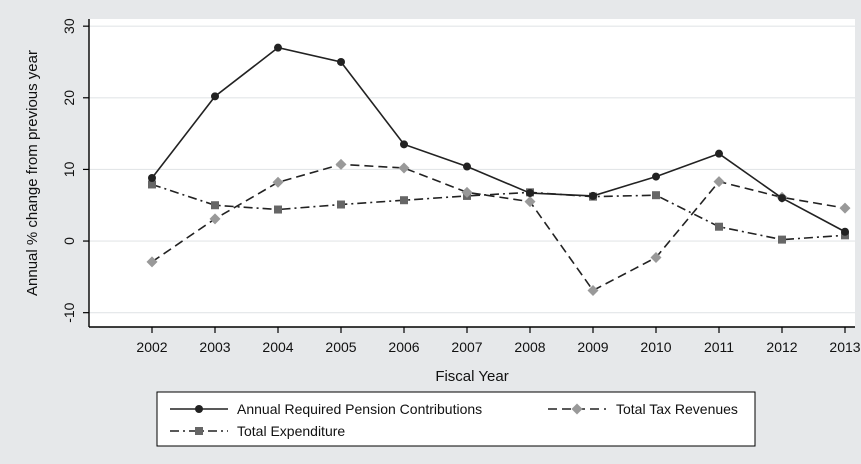  Describe the element at coordinates (291, 431) in the screenshot. I see `legend-label: Total Expenditure` at that location.